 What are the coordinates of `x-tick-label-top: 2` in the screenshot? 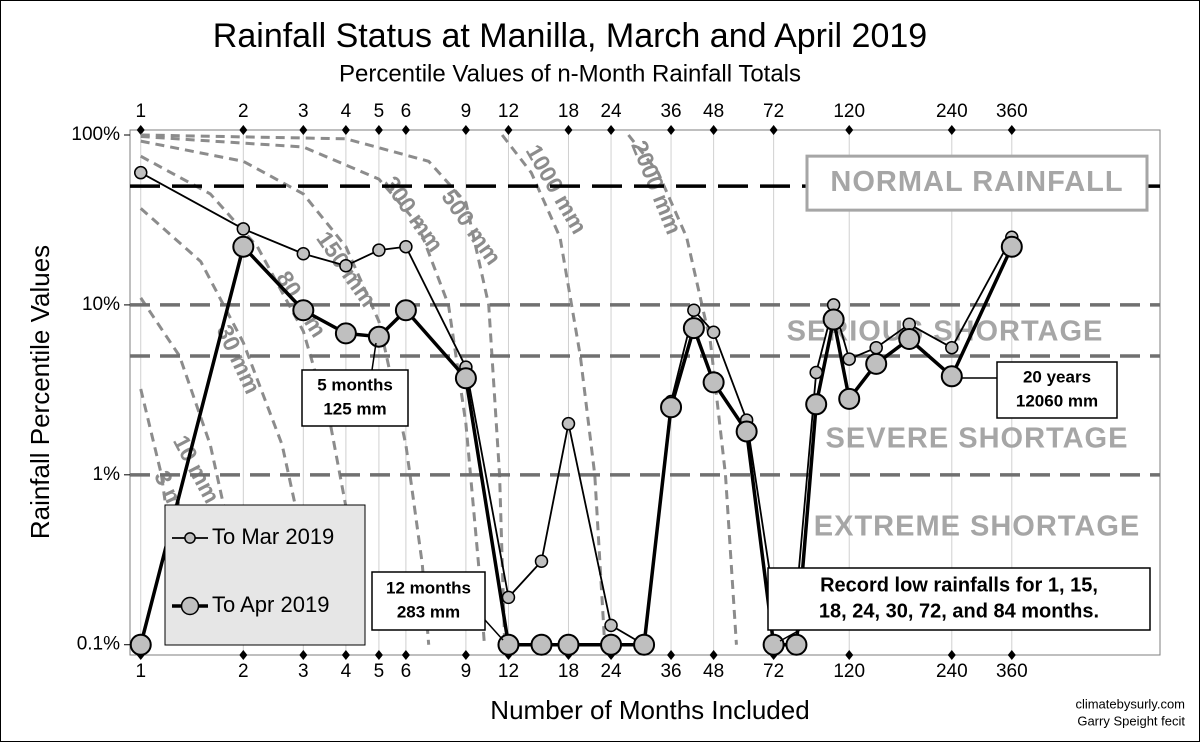 It's located at (243, 111).